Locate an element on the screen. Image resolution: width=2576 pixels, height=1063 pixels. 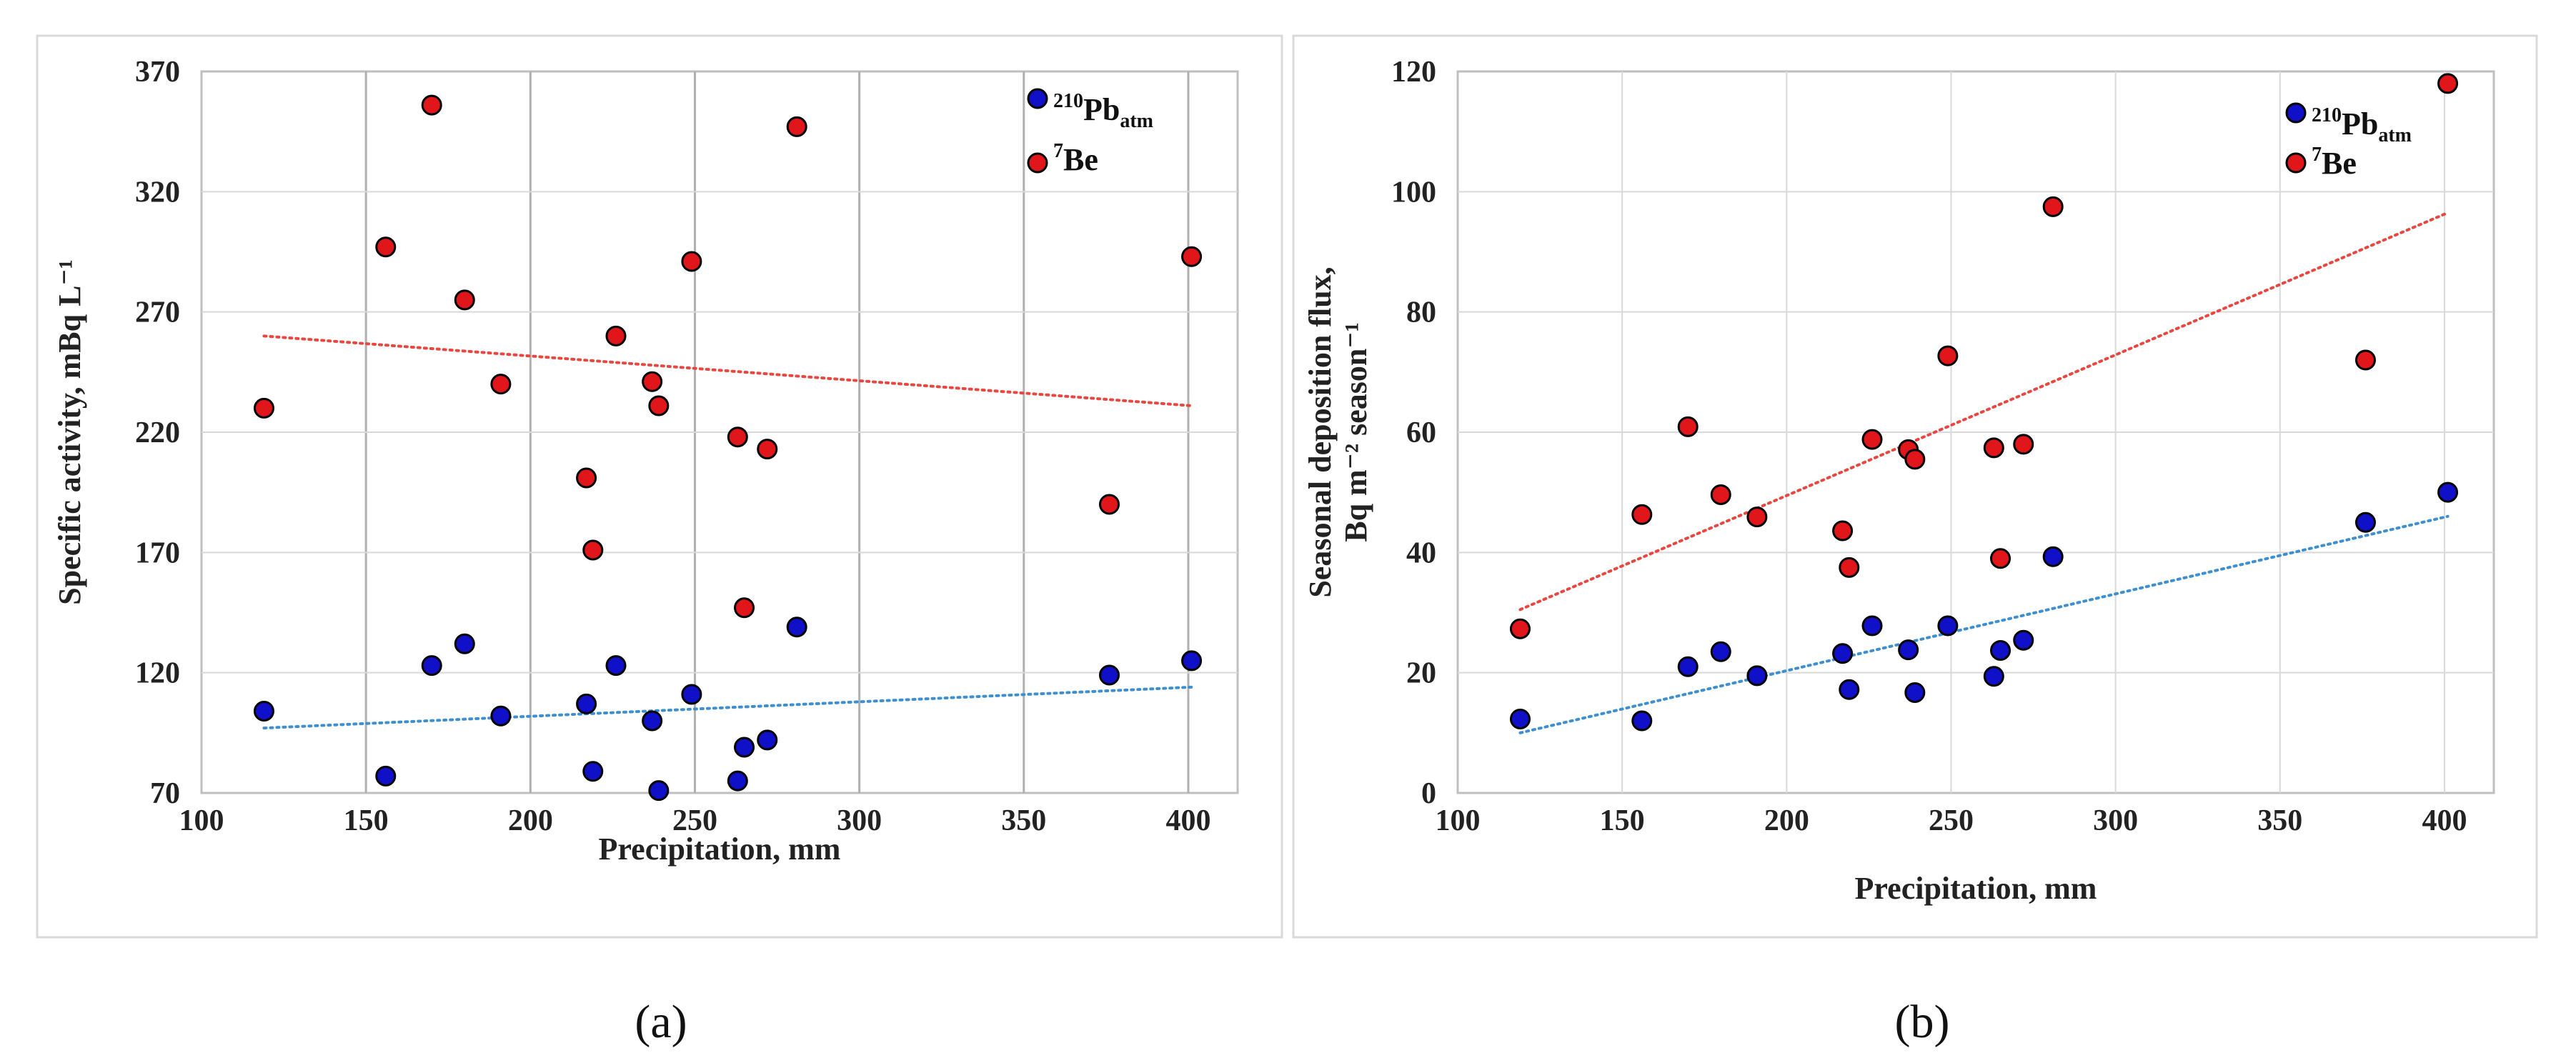
panel-b-legend-marker-pb is located at coordinates (2296, 113).